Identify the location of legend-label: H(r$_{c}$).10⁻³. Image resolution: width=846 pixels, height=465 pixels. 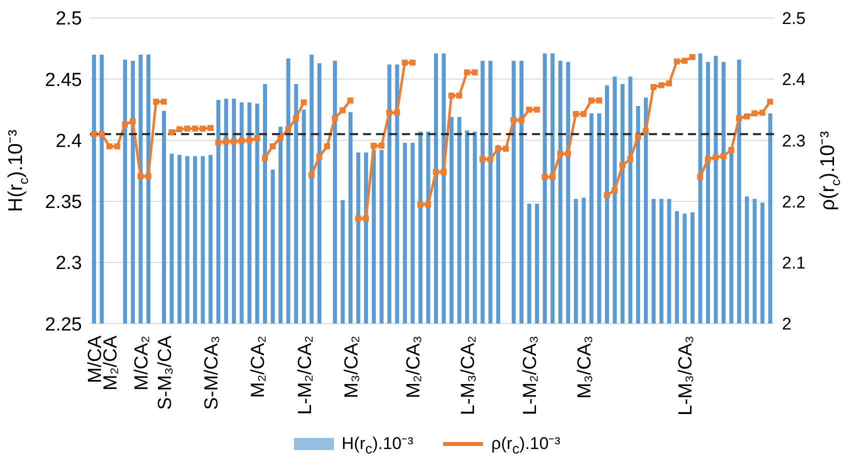
(378, 444).